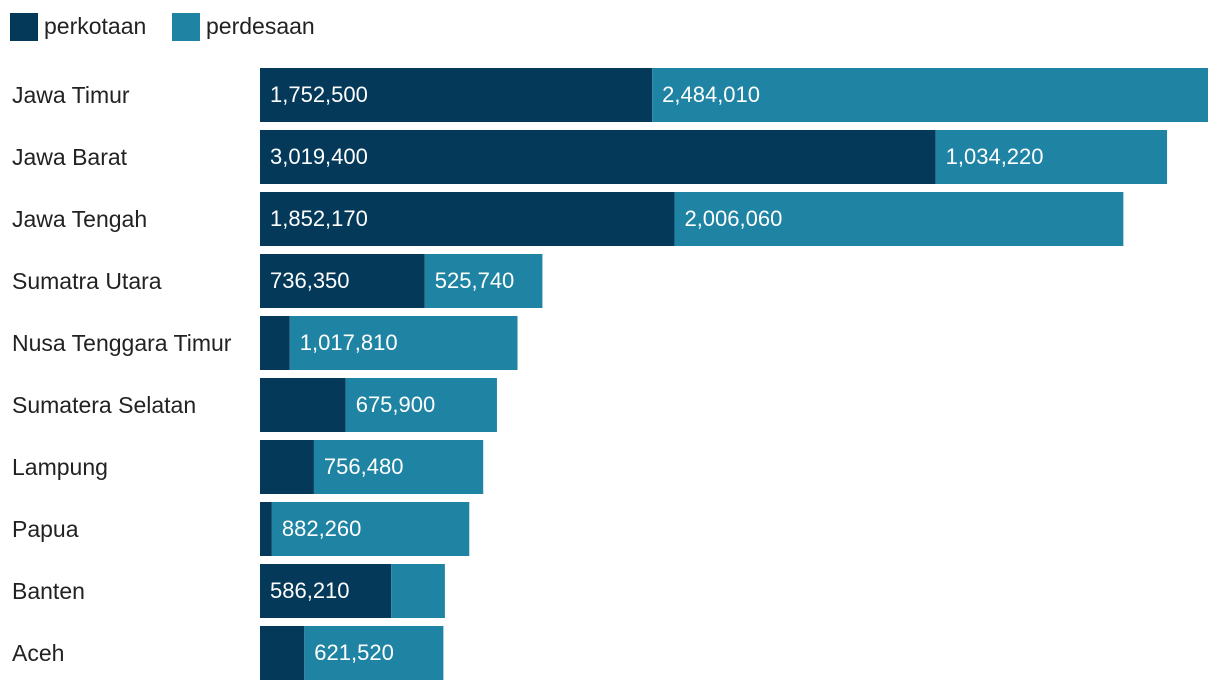  Describe the element at coordinates (303, 405) in the screenshot. I see `bar-perkotaan-sumatera-selatan` at that location.